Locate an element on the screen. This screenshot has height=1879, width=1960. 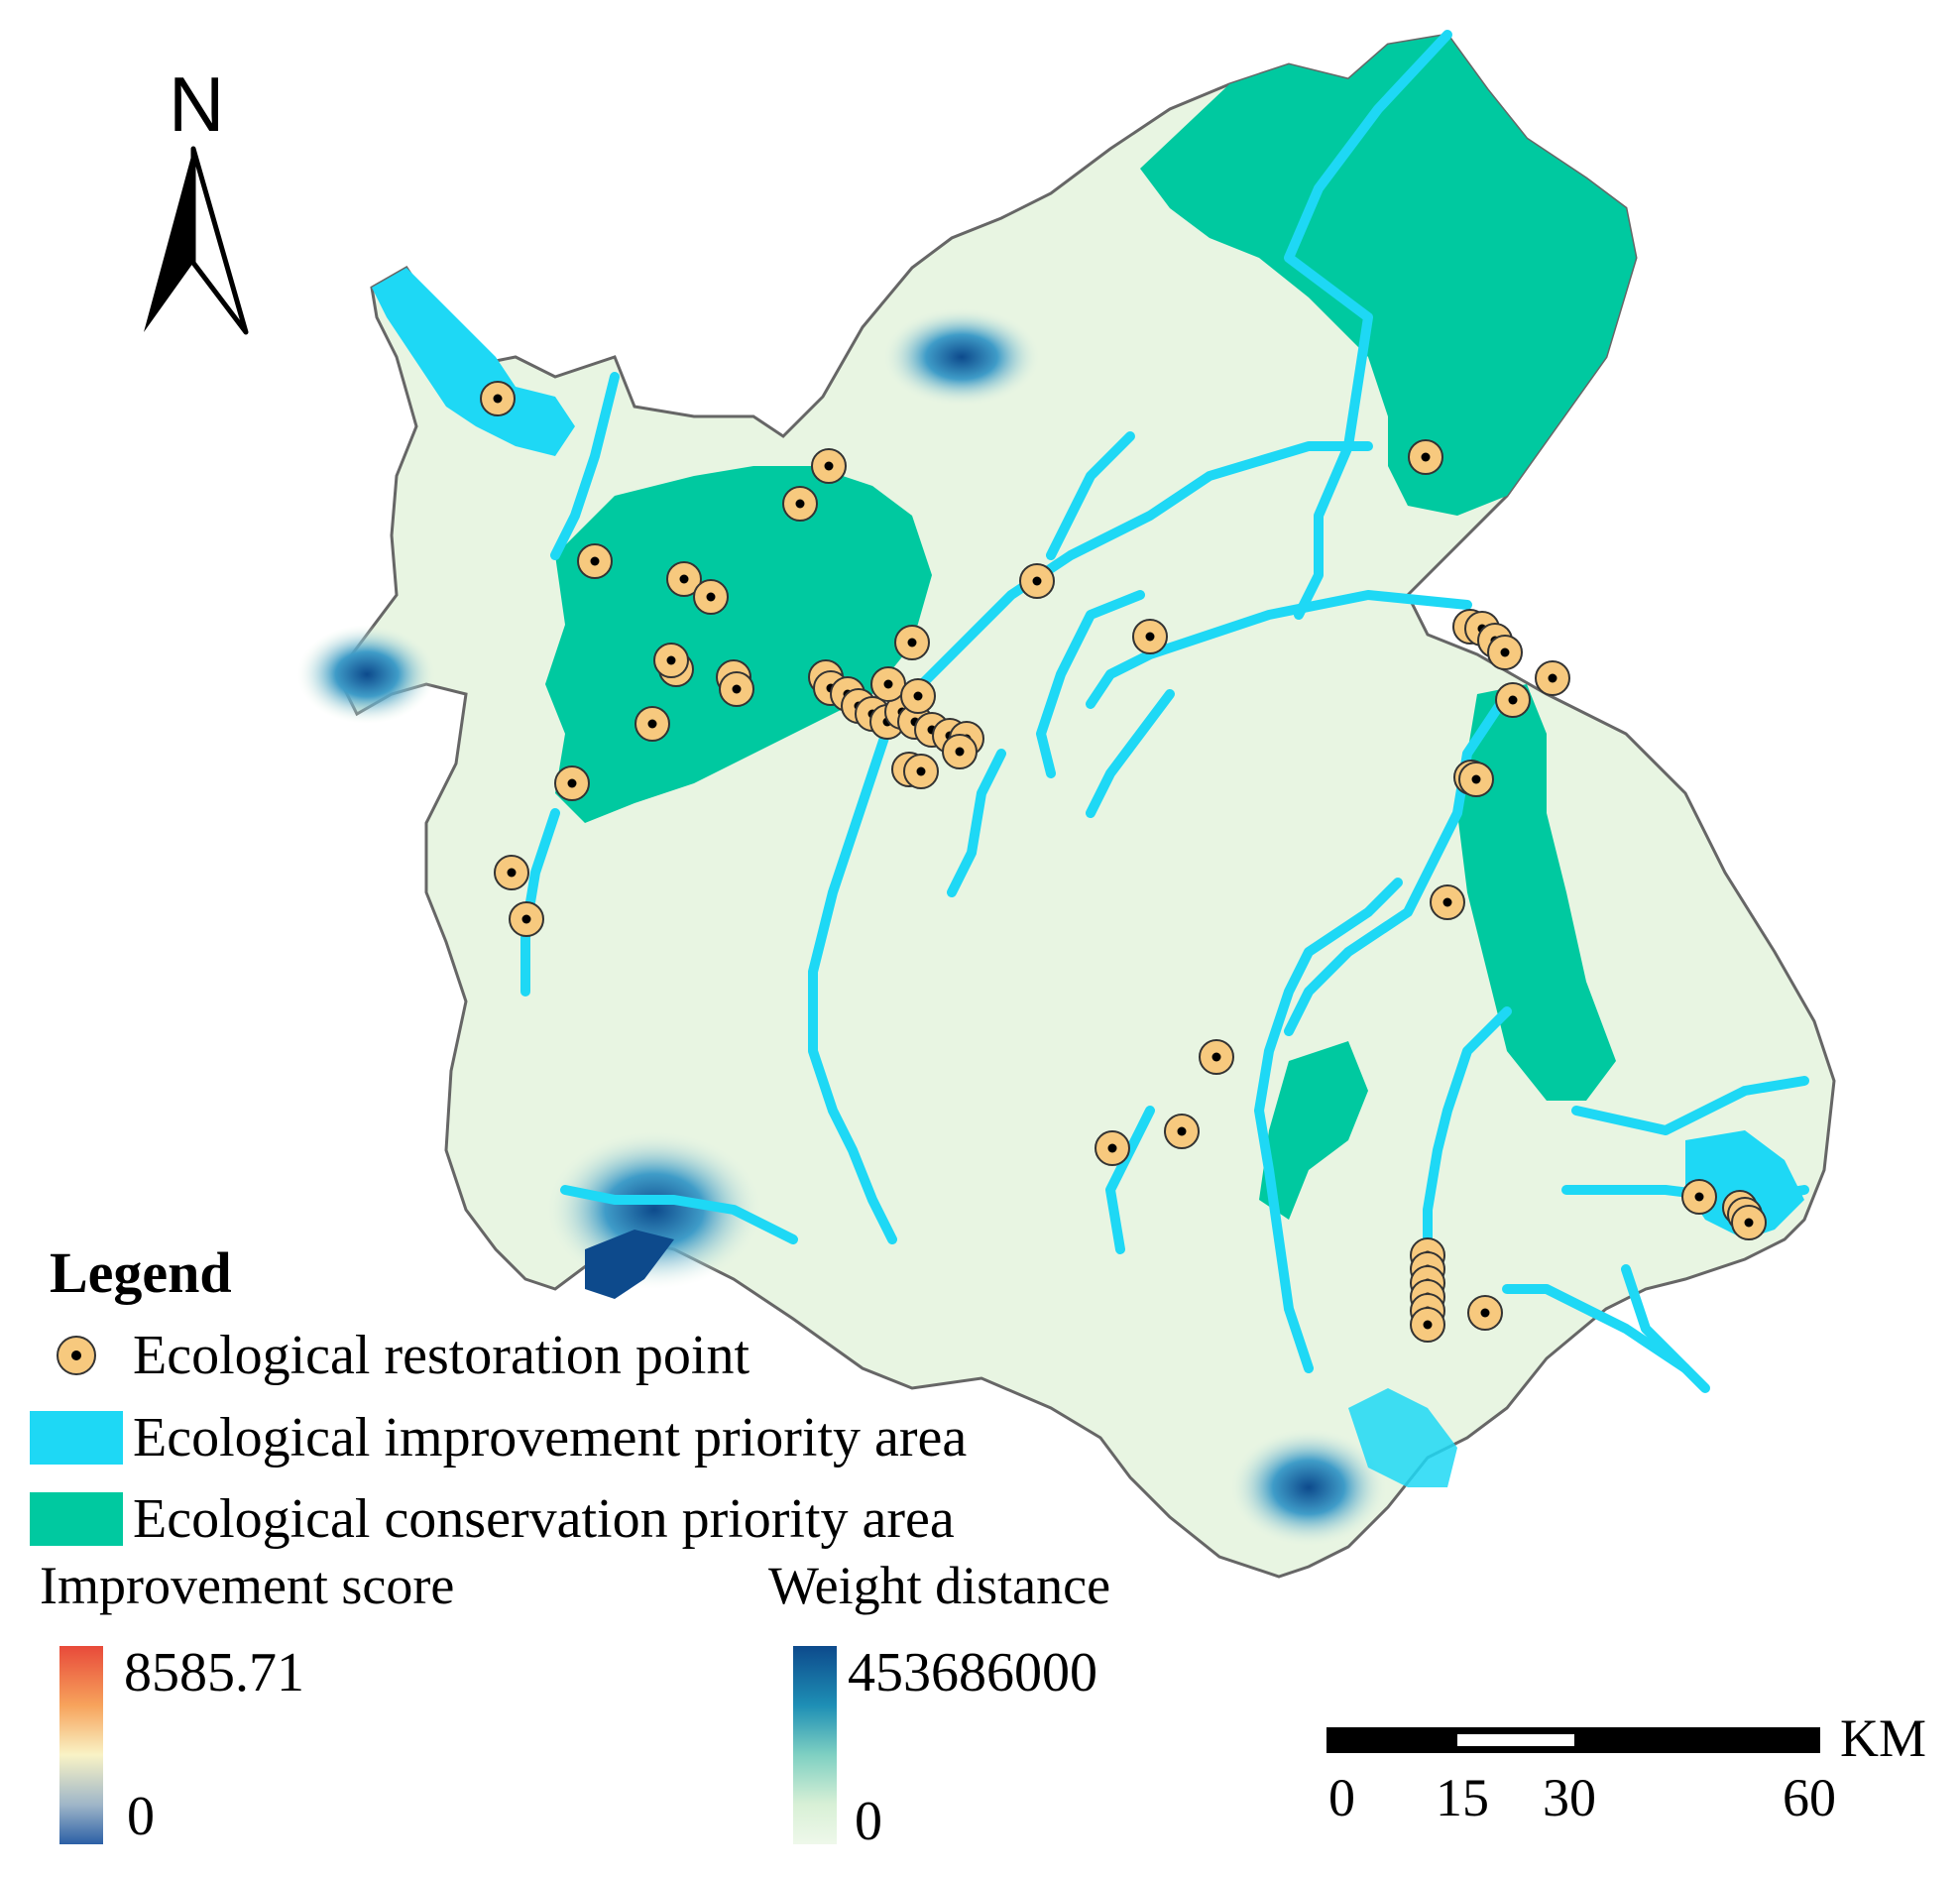
weight-distance-min: 0 is located at coordinates (868, 1821).